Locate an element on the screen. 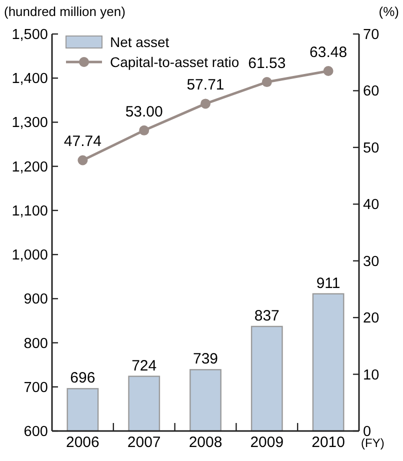 The height and width of the screenshot is (461, 403). legend-label: Capital-to-asset ratio is located at coordinates (175, 62).